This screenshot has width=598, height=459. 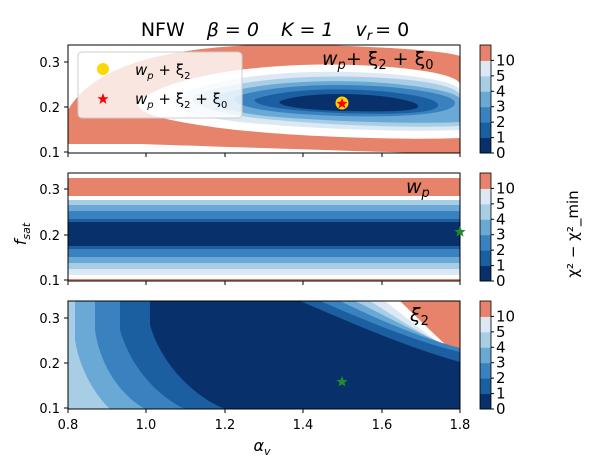 What do you see at coordinates (505, 316) in the screenshot?
I see `colorbar-3-tick-10: 10` at bounding box center [505, 316].